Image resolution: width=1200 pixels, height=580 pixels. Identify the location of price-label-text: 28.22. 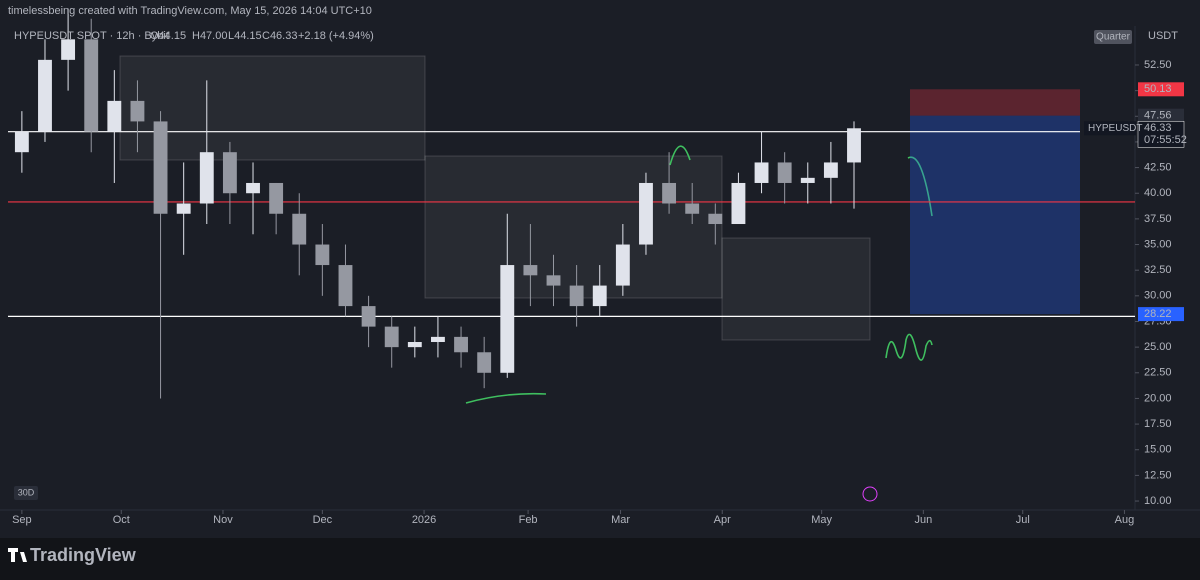
(1158, 314).